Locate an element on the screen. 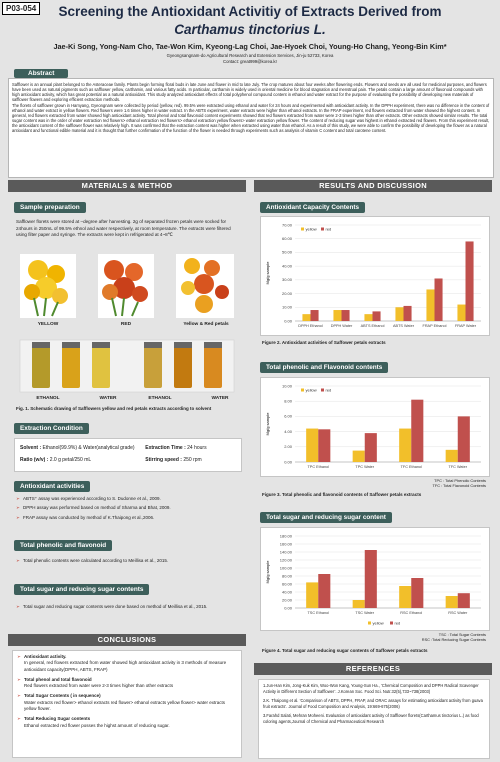  x-tick-label: TSC Water is located at coordinates (364, 613).